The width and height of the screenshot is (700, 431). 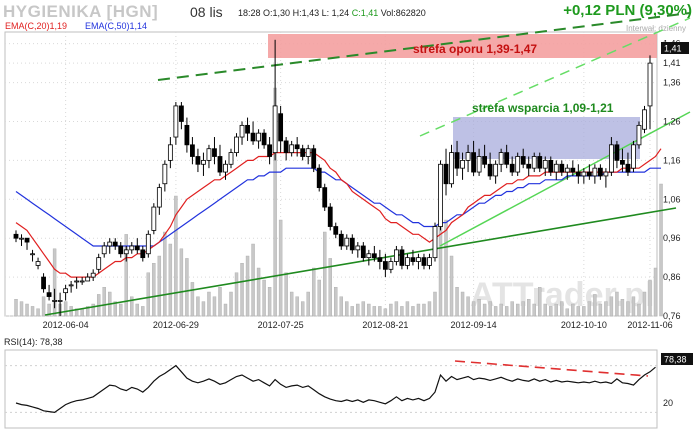 I want to click on resistance-label: strefa oporu 1,39-1,47, so click(x=475, y=49).